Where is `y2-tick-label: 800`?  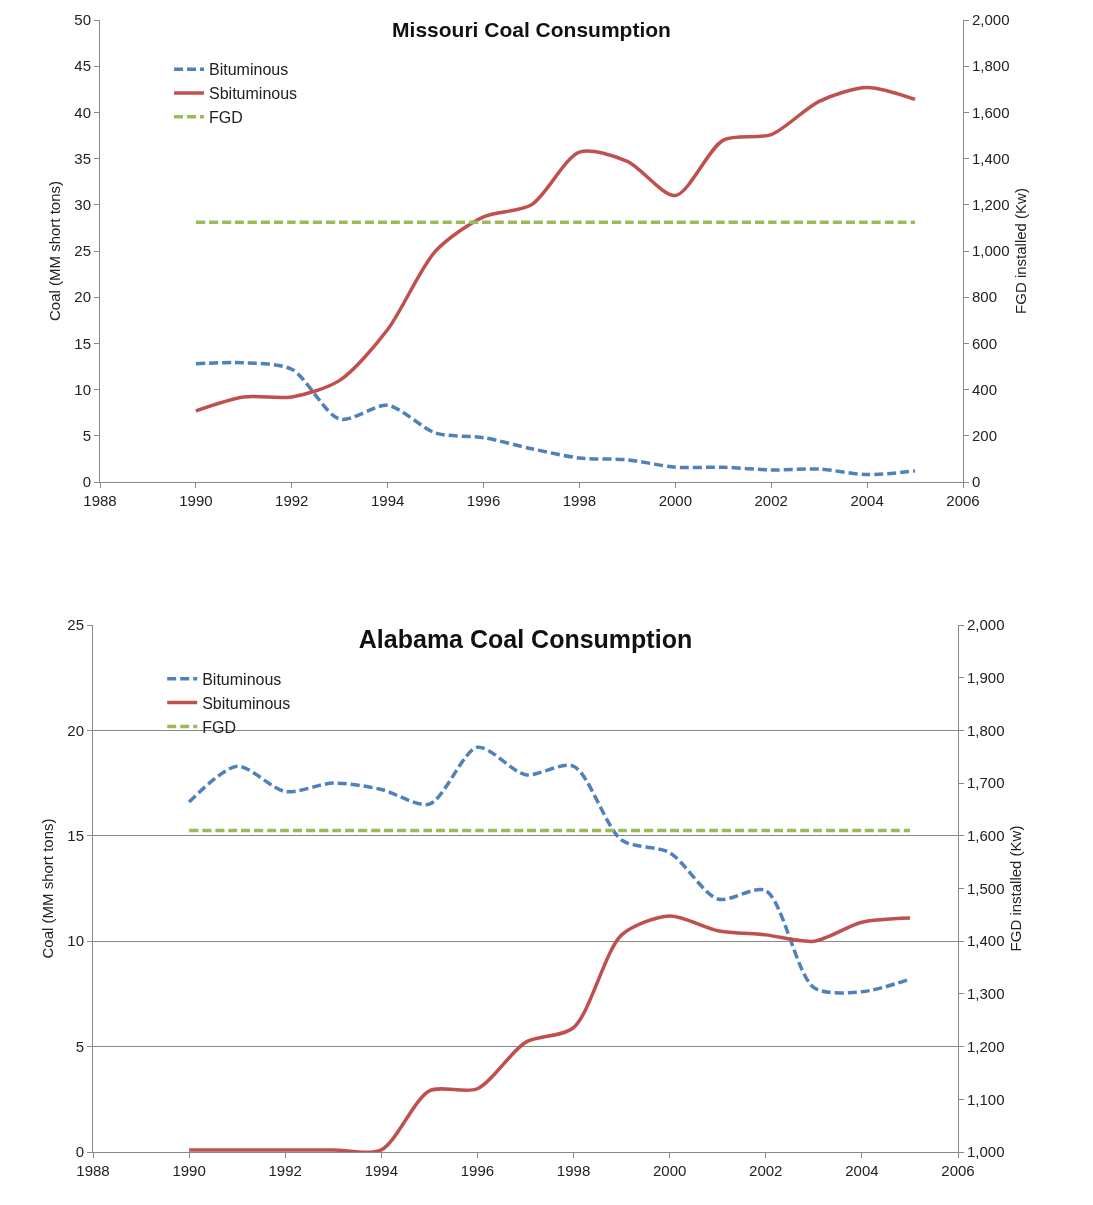 y2-tick-label: 800 is located at coordinates (985, 297).